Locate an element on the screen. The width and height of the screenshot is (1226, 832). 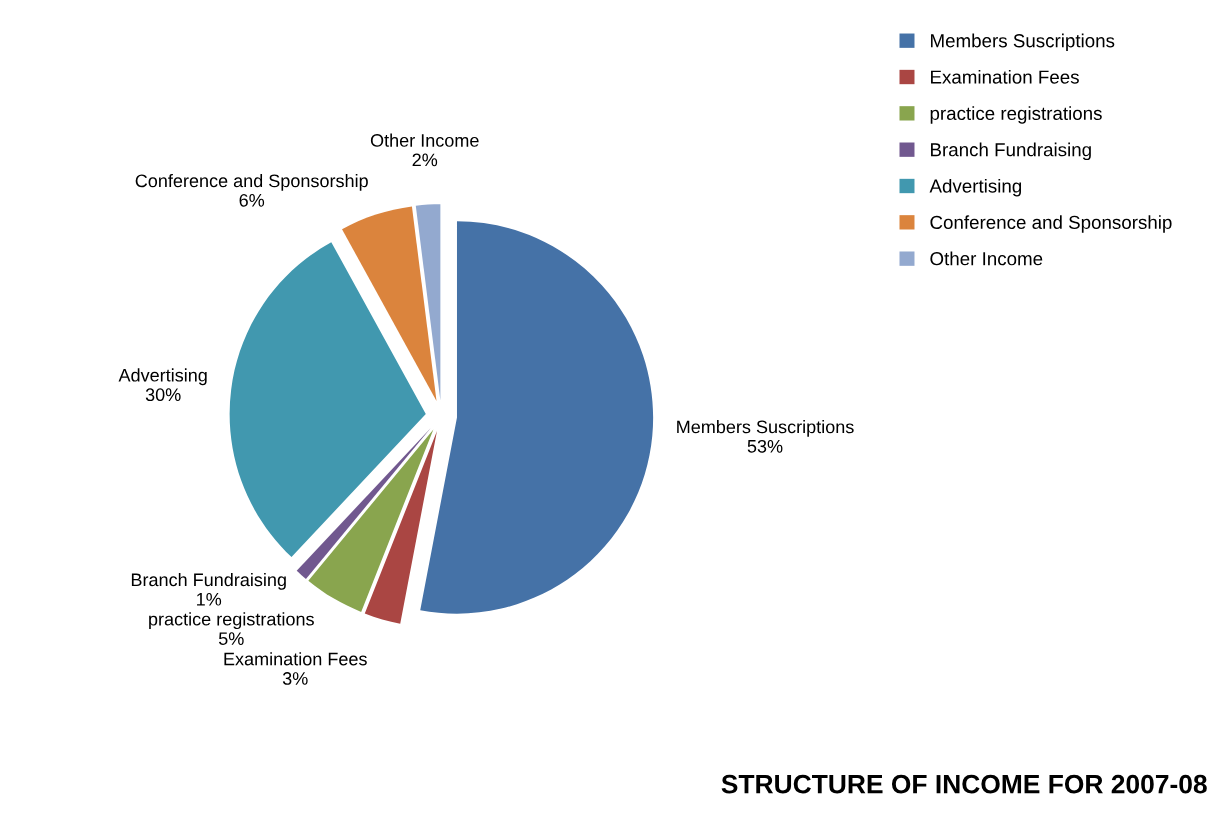
legend-label: Examination Fees is located at coordinates (1005, 76).